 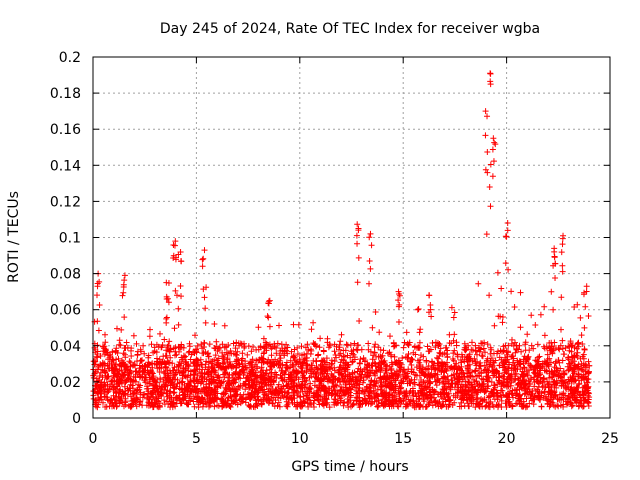 What do you see at coordinates (610, 439) in the screenshot?
I see `x-tick-label: 25` at bounding box center [610, 439].